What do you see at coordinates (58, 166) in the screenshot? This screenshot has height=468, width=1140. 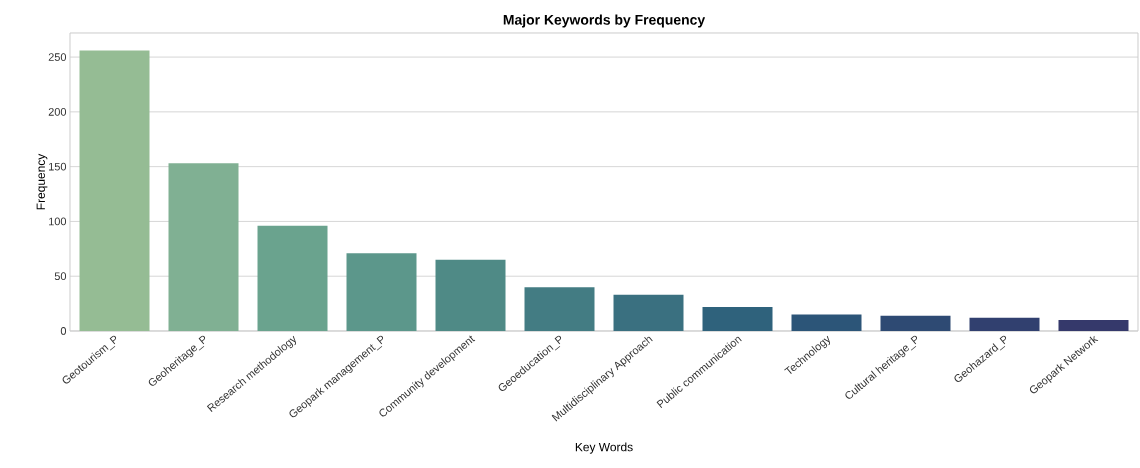 I see `y-tick-label: 150` at bounding box center [58, 166].